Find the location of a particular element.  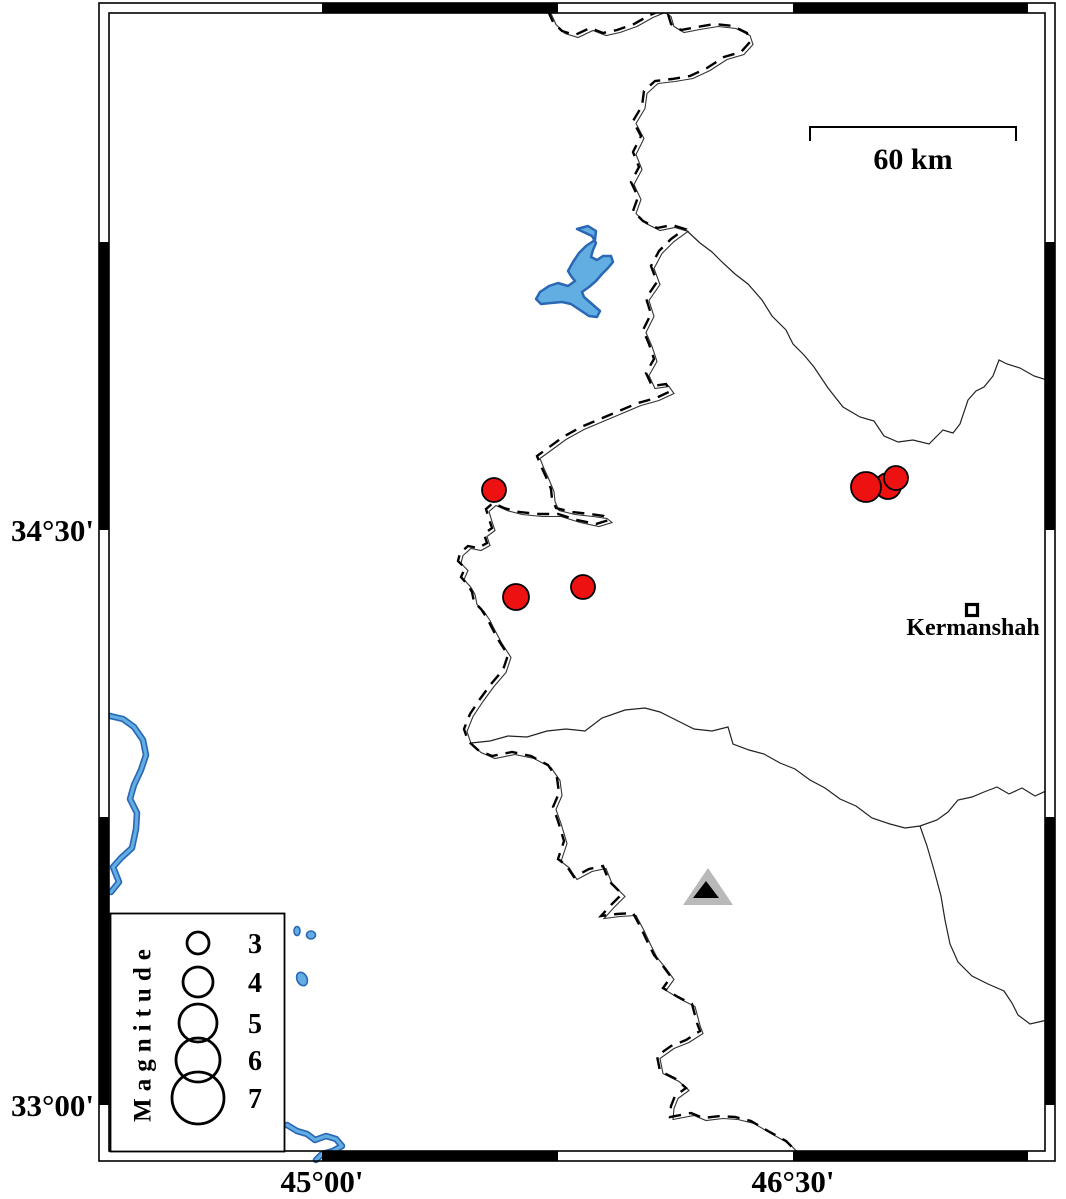

legend-magnitude-label: 5 is located at coordinates (255, 1024).